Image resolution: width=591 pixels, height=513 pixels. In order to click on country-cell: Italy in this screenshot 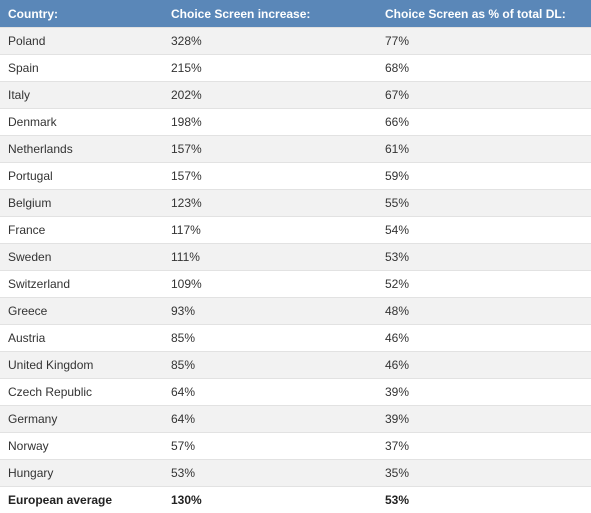, I will do `click(81, 95)`.